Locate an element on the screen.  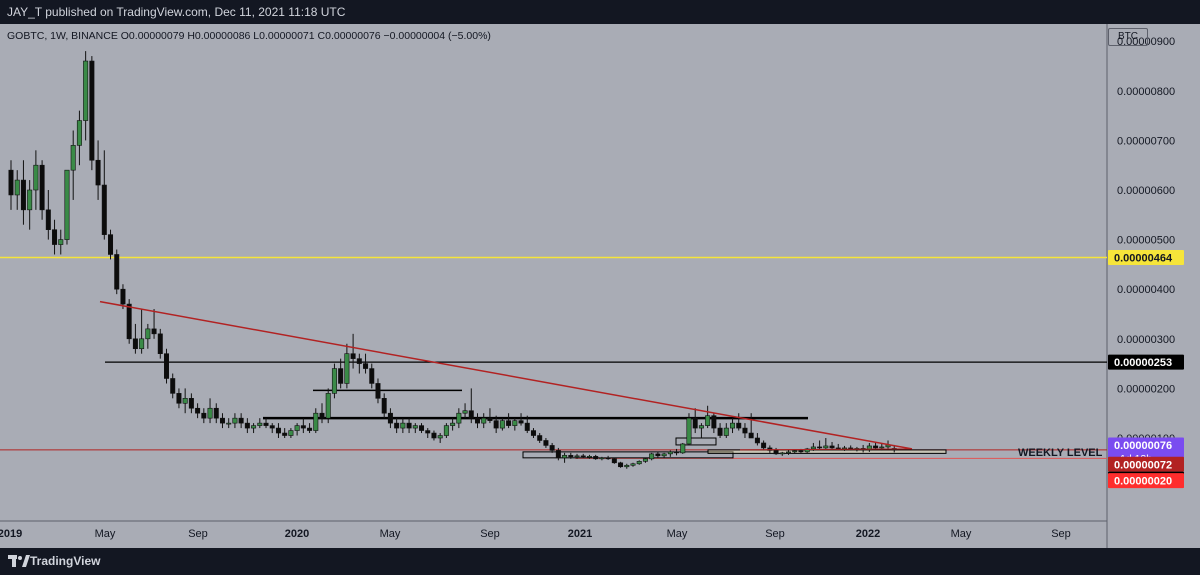
range-box is located at coordinates (628, 455).